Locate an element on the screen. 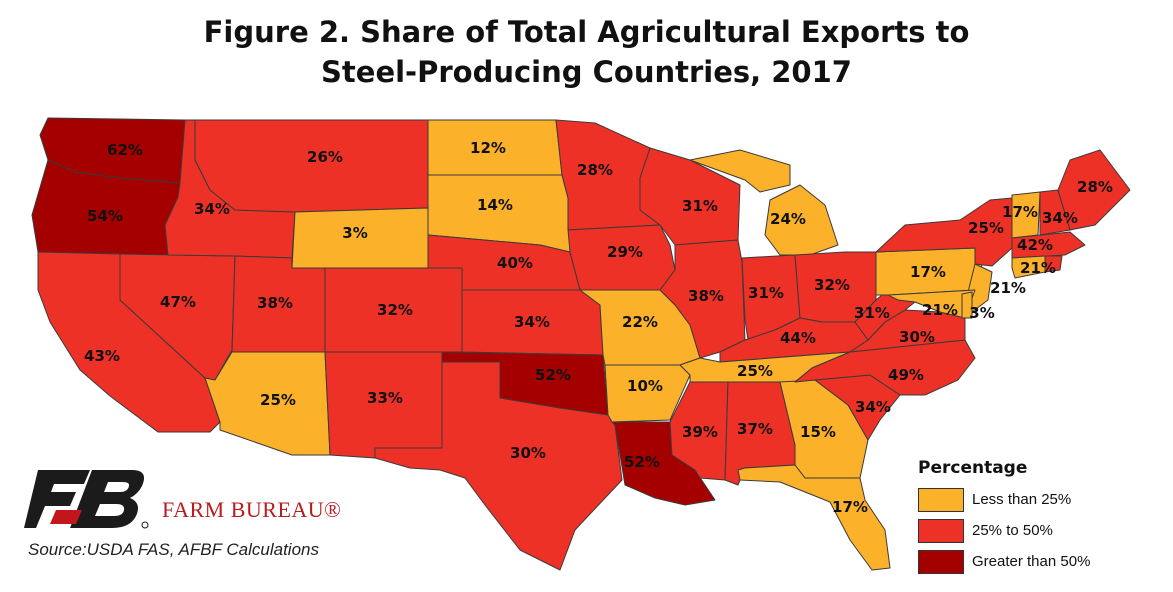 This screenshot has width=1173, height=592. state-MA is located at coordinates (1048, 245).